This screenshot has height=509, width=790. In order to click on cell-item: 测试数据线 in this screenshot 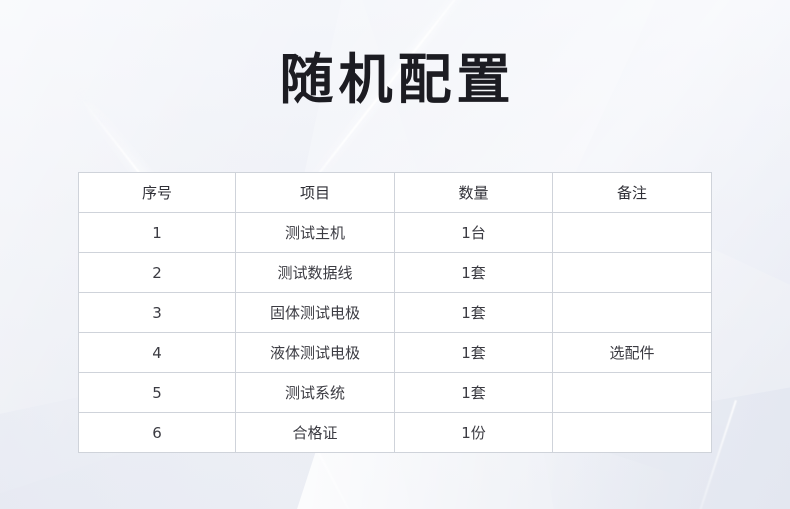, I will do `click(315, 272)`.